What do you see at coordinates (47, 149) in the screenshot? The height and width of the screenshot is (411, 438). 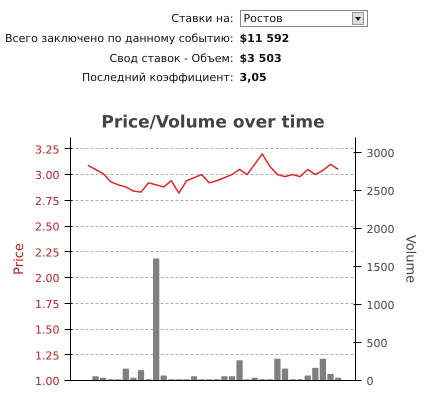 I see `y-tick-label: 3.25` at bounding box center [47, 149].